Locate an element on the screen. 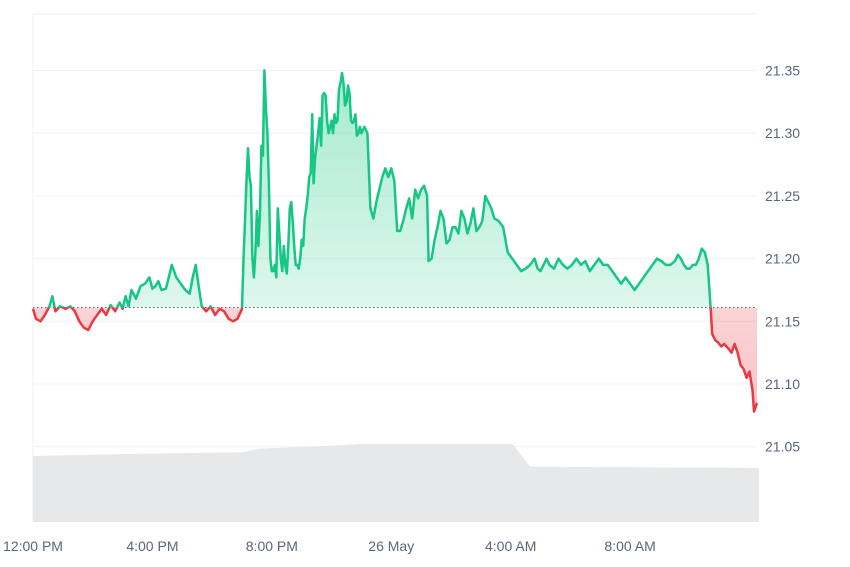 The image size is (850, 567). x-tick-label: 8:00 PM is located at coordinates (272, 546).